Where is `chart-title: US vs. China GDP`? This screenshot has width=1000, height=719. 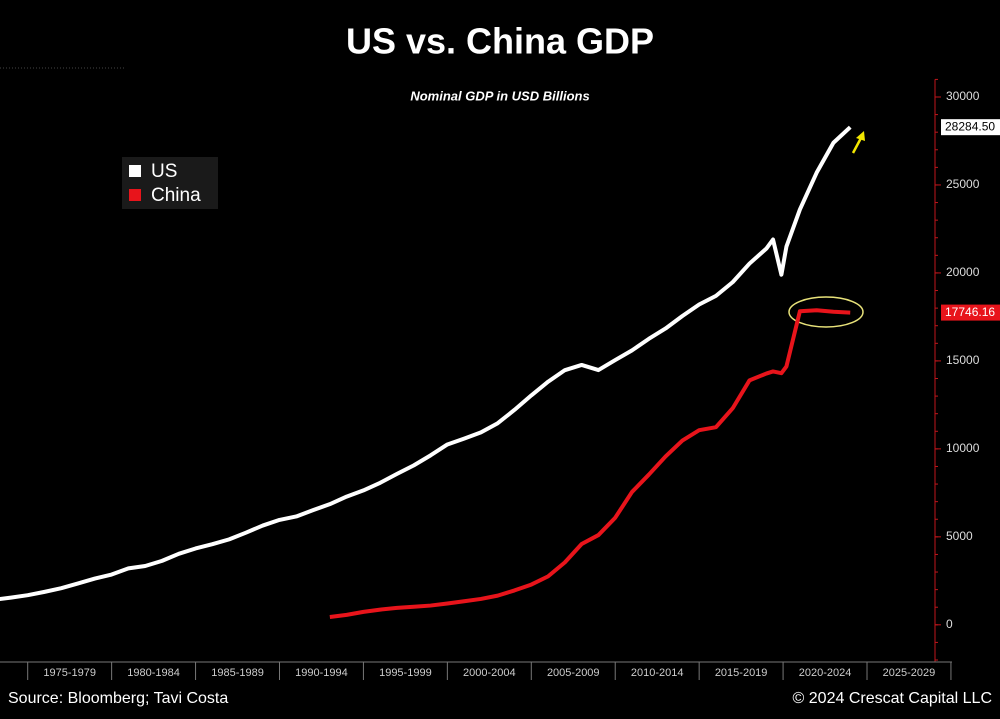
chart-title: US vs. China GDP is located at coordinates (500, 41).